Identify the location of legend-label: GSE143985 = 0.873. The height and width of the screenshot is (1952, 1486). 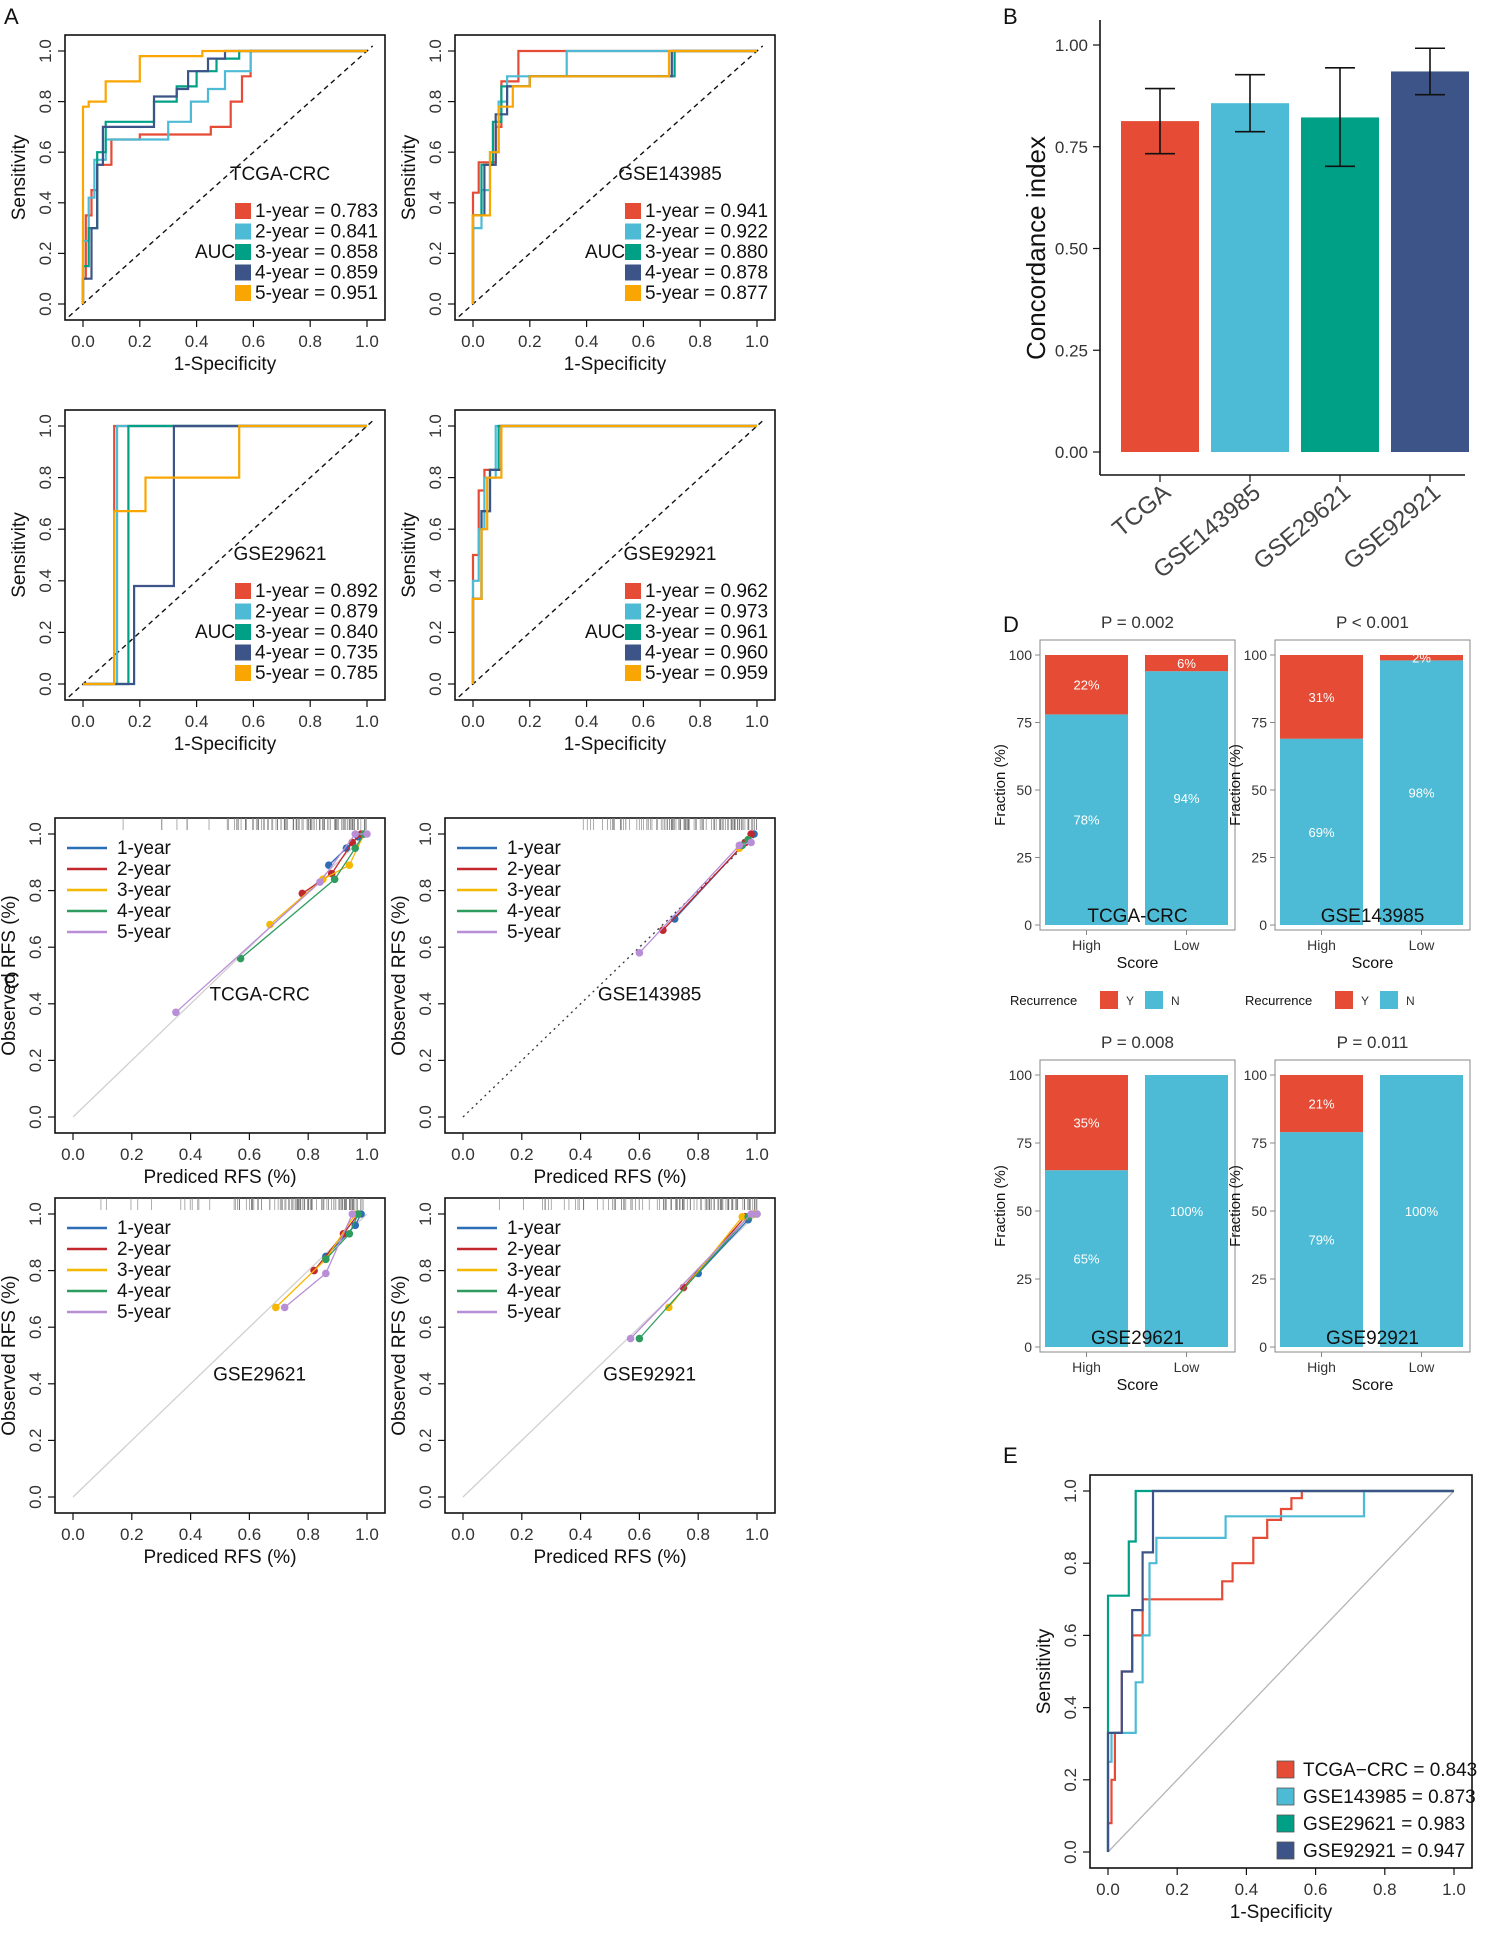
(1389, 1797).